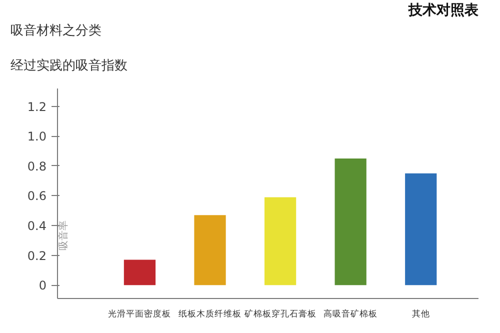 This screenshot has width=500, height=333. Describe the element at coordinates (351, 314) in the screenshot. I see `x-tick-label: 高吸音矿棉板` at that location.